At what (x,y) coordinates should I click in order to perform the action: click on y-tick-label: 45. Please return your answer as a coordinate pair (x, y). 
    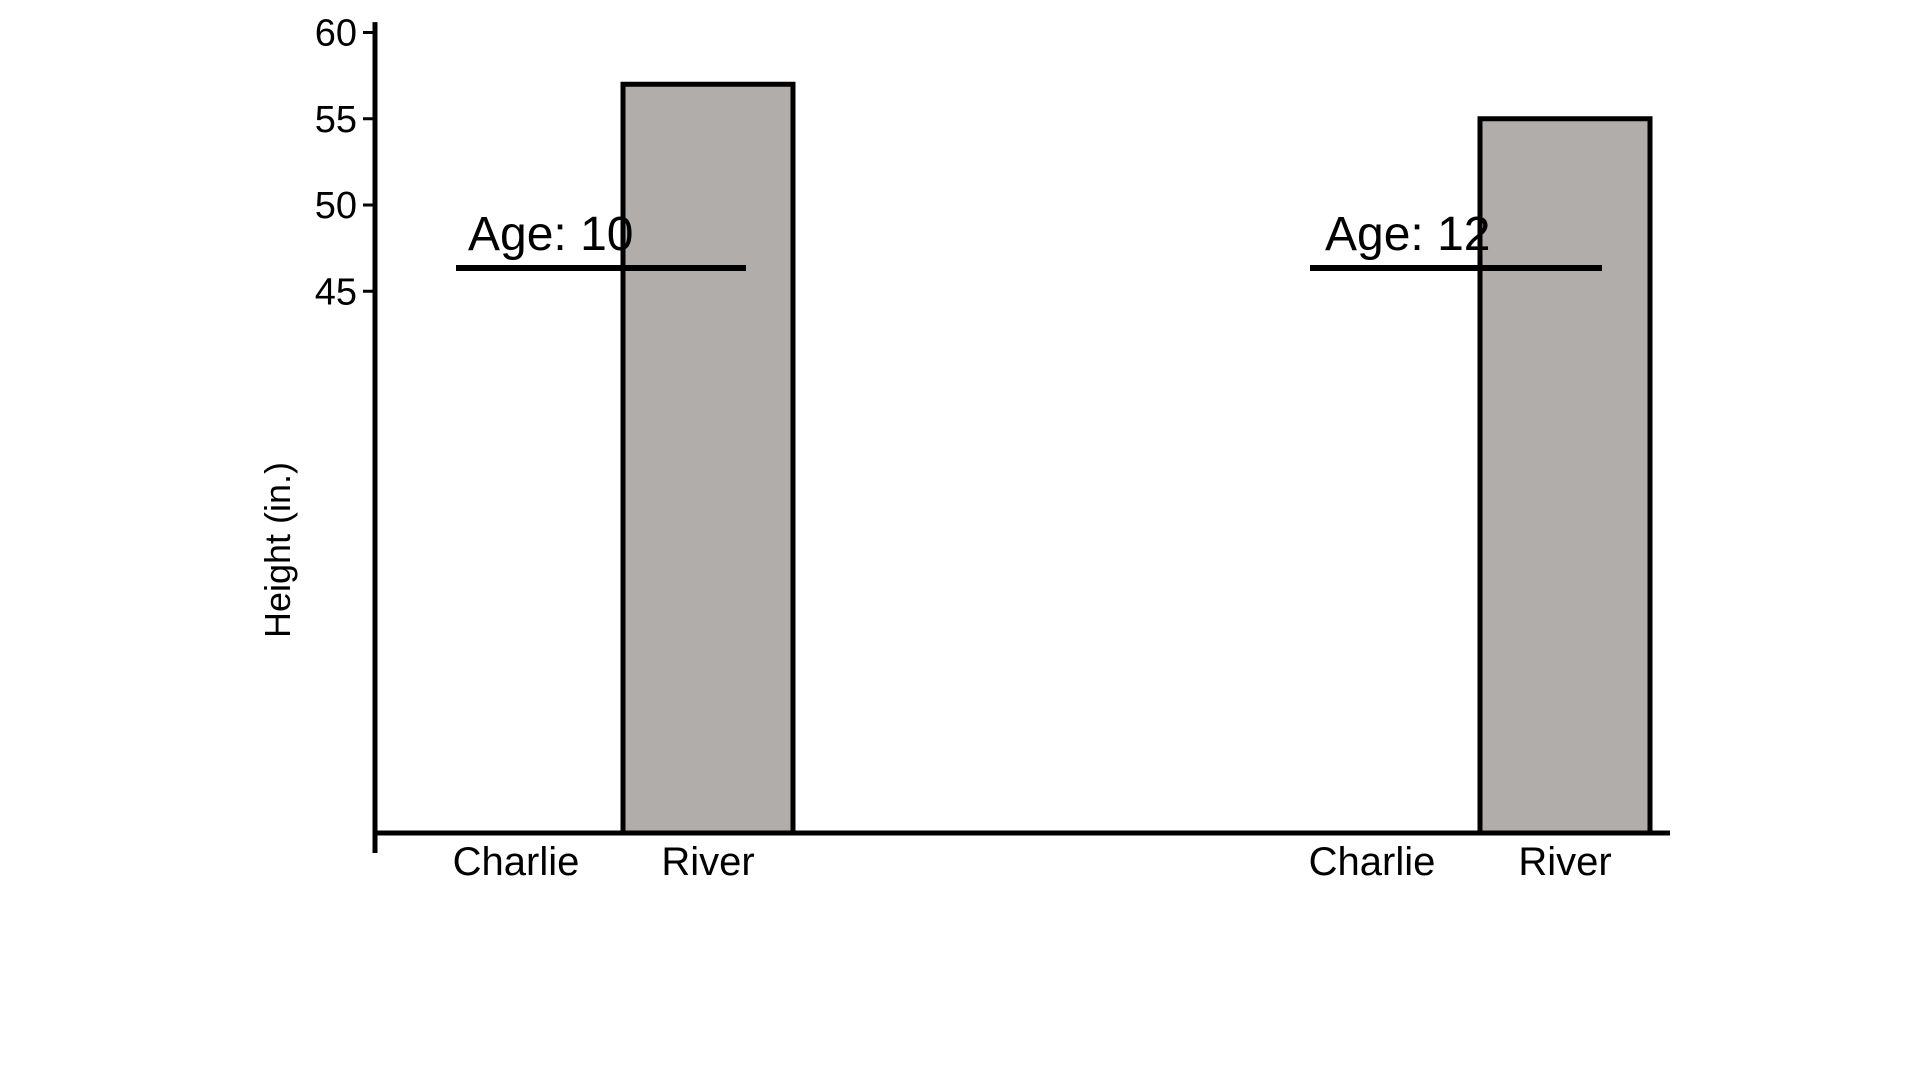
    Looking at the image, I should click on (336, 292).